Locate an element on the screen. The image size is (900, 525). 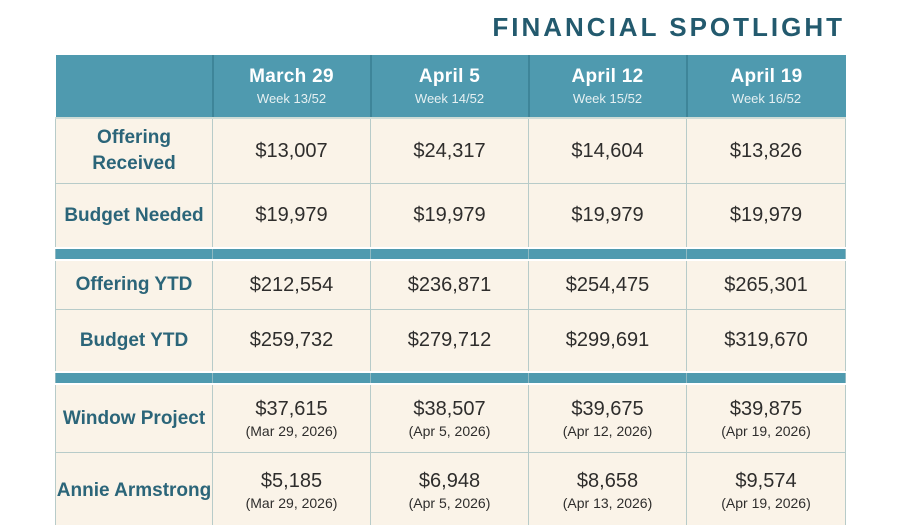
cell-date: (Apr 13, 2026) is located at coordinates (607, 502).